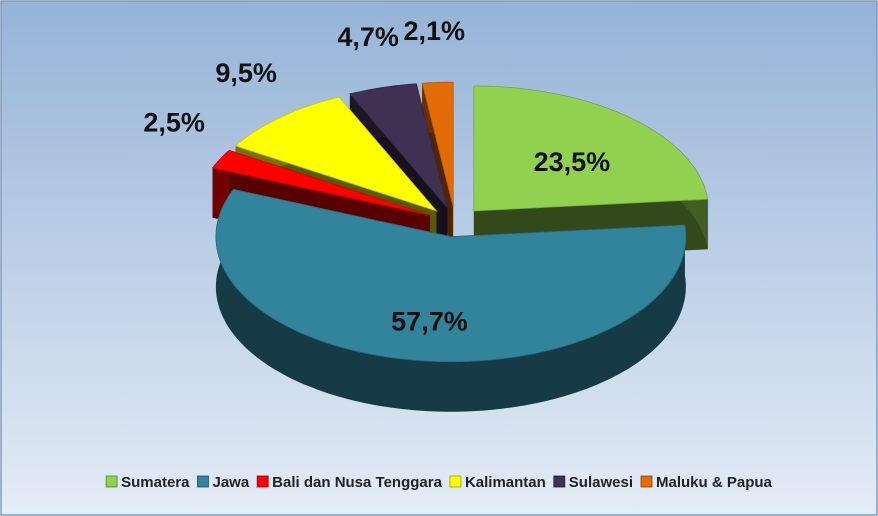  I want to click on legend-label: Bali dan Nusa Tenggara, so click(357, 482).